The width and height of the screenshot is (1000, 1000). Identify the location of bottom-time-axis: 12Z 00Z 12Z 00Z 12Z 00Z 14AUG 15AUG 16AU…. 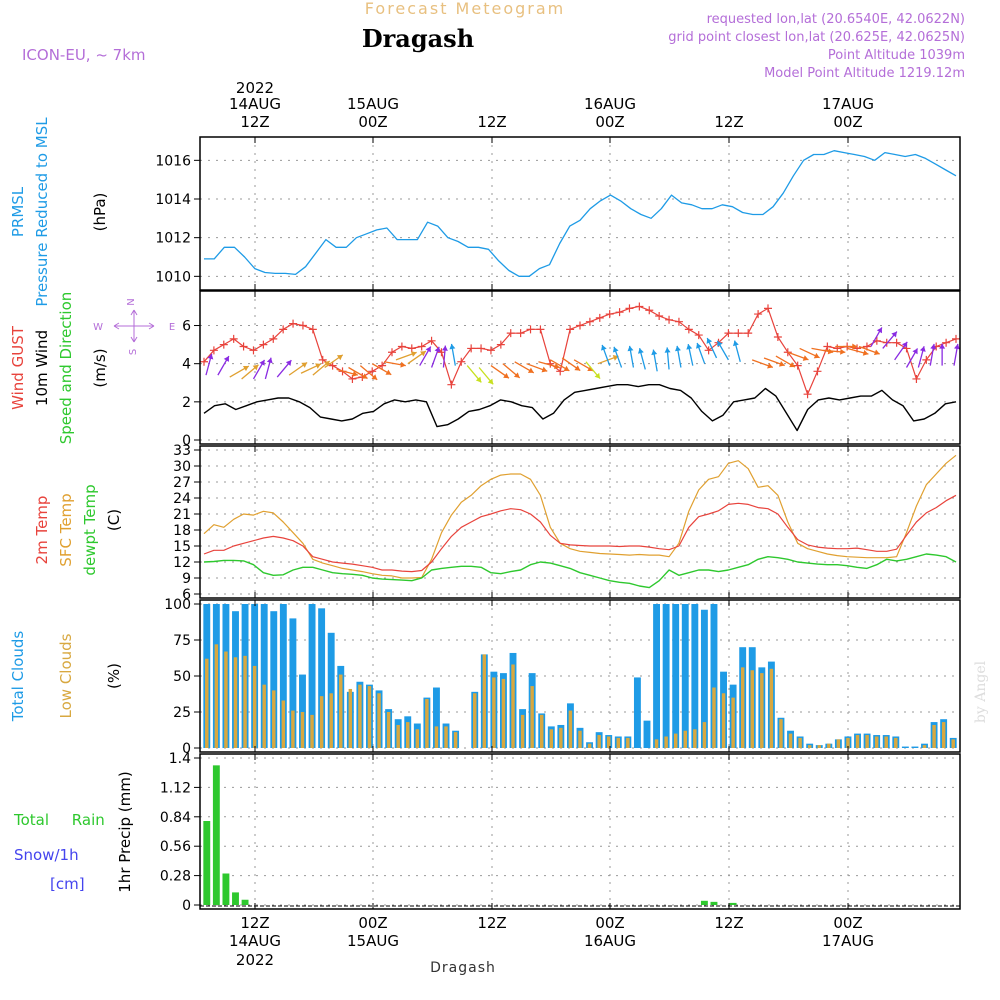
(551, 945).